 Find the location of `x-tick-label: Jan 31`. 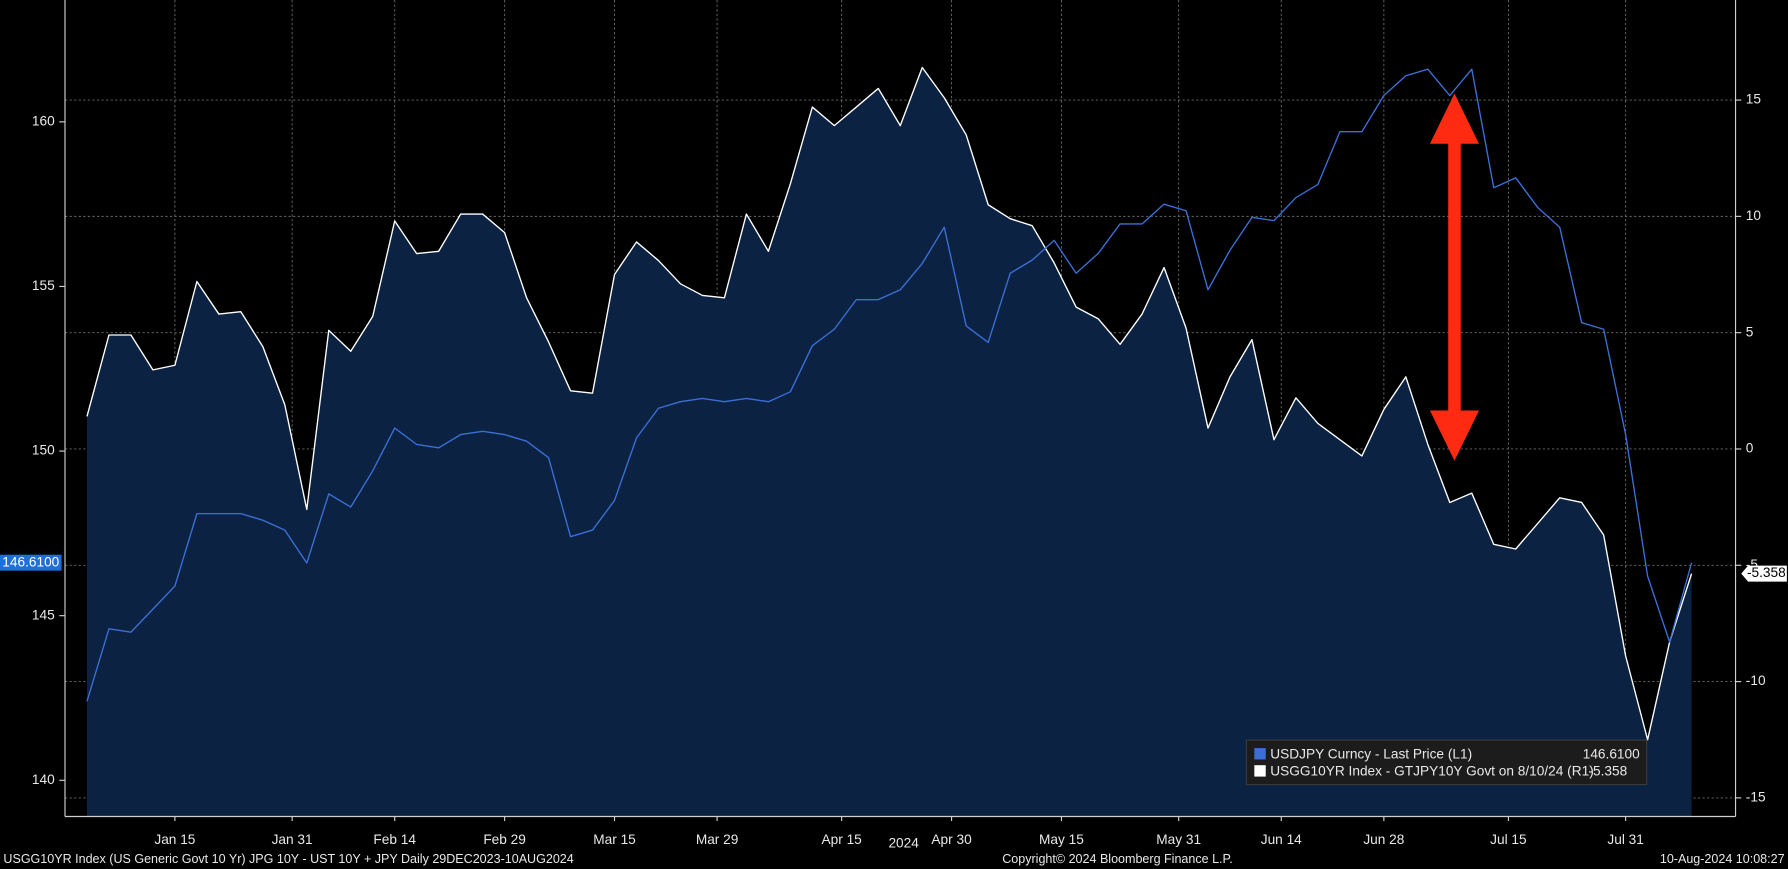

x-tick-label: Jan 31 is located at coordinates (292, 839).